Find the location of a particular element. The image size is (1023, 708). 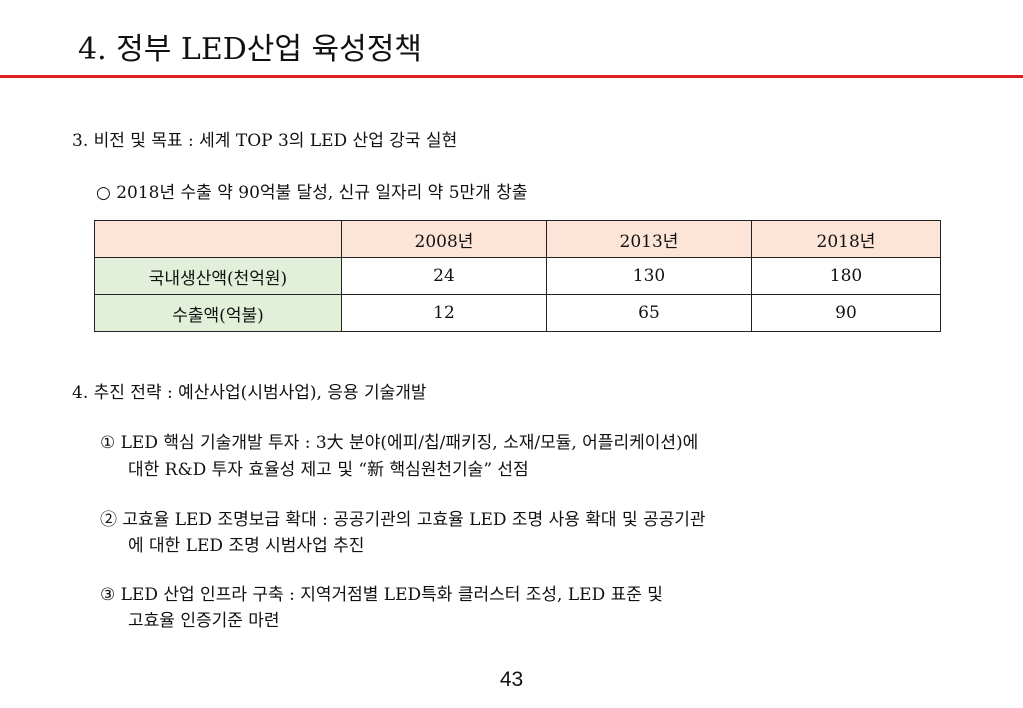

title-divider is located at coordinates (511, 76).